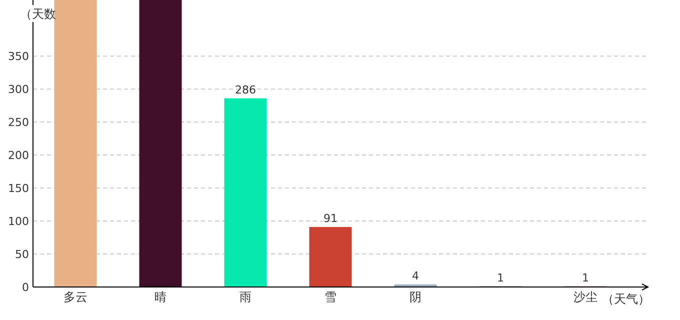  I want to click on y-tick-label: 50, so click(22, 254).